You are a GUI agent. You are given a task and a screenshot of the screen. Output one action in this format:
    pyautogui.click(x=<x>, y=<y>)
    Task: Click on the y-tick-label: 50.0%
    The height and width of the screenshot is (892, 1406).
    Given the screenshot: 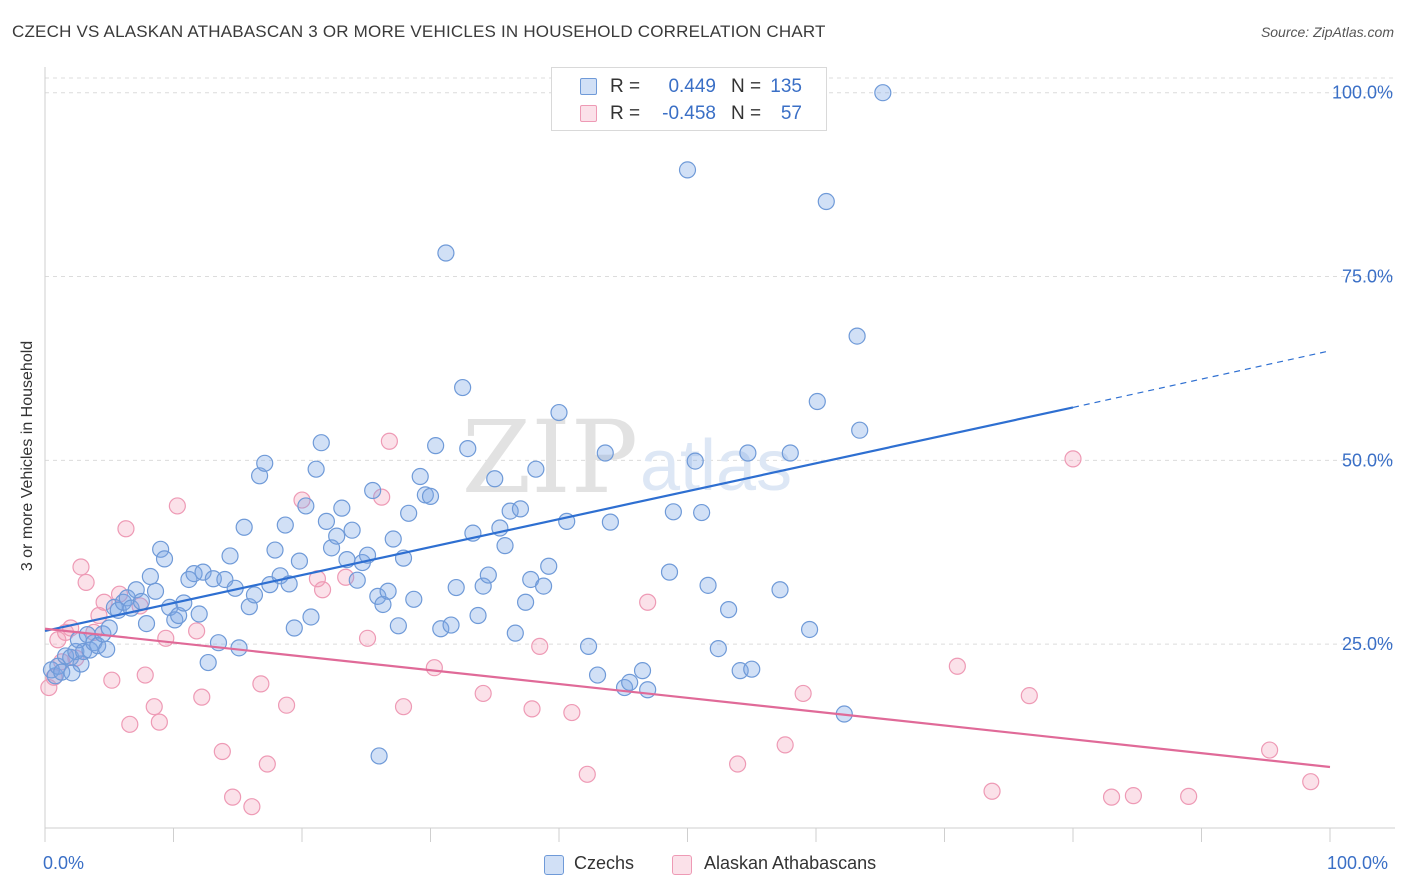 What is the action you would take?
    pyautogui.click(x=1367, y=460)
    